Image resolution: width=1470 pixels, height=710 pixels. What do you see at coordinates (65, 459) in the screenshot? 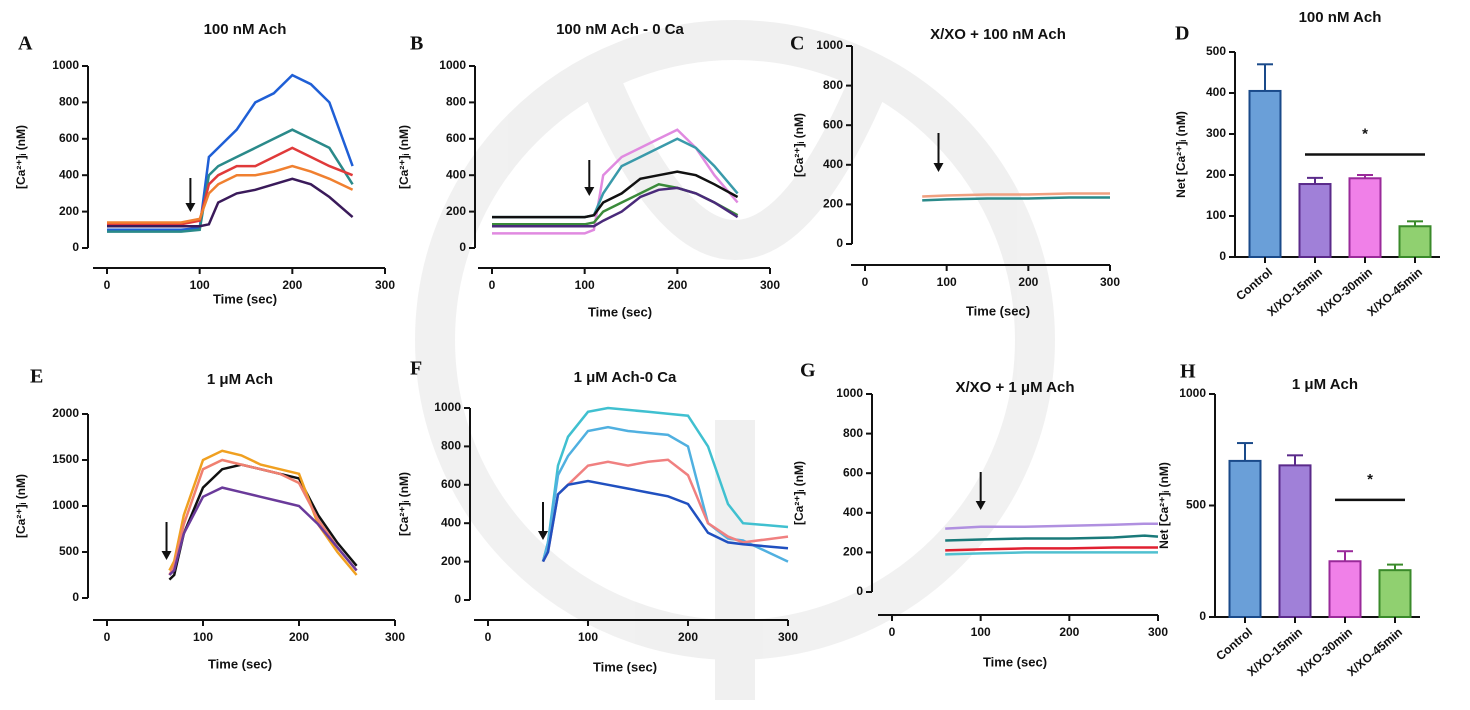
I see `y-tick-label: 1500` at bounding box center [65, 459].